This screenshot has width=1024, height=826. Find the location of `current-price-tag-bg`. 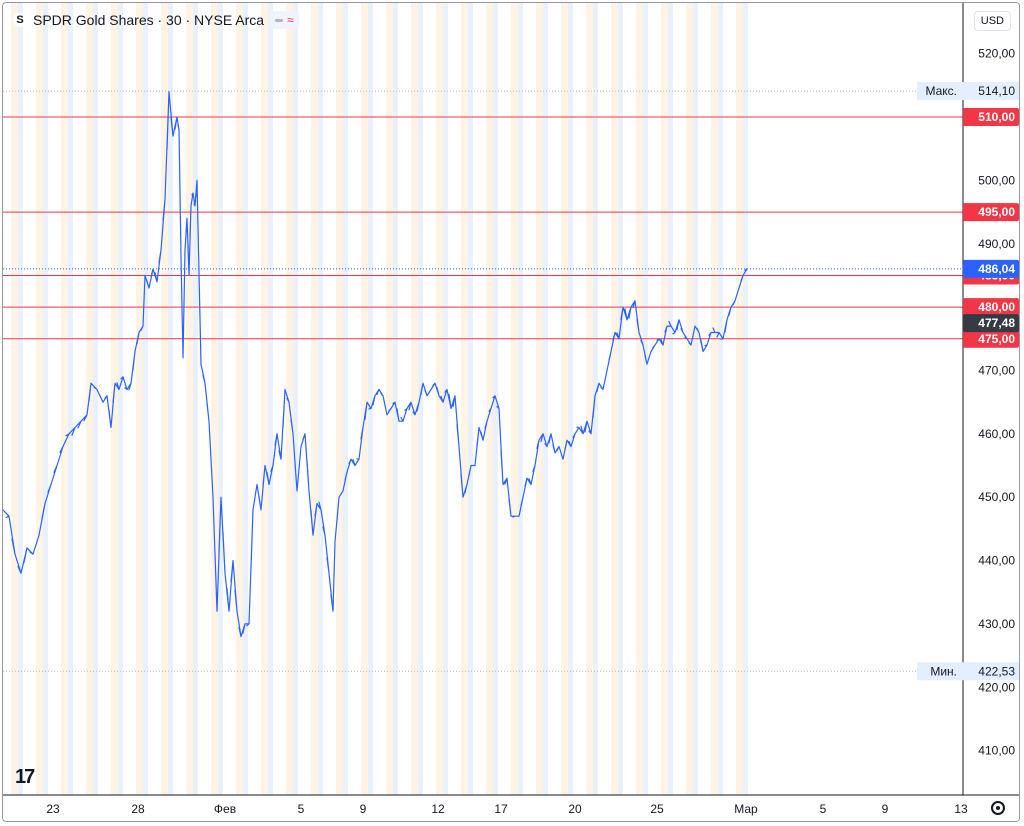

current-price-tag-bg is located at coordinates (991, 323).